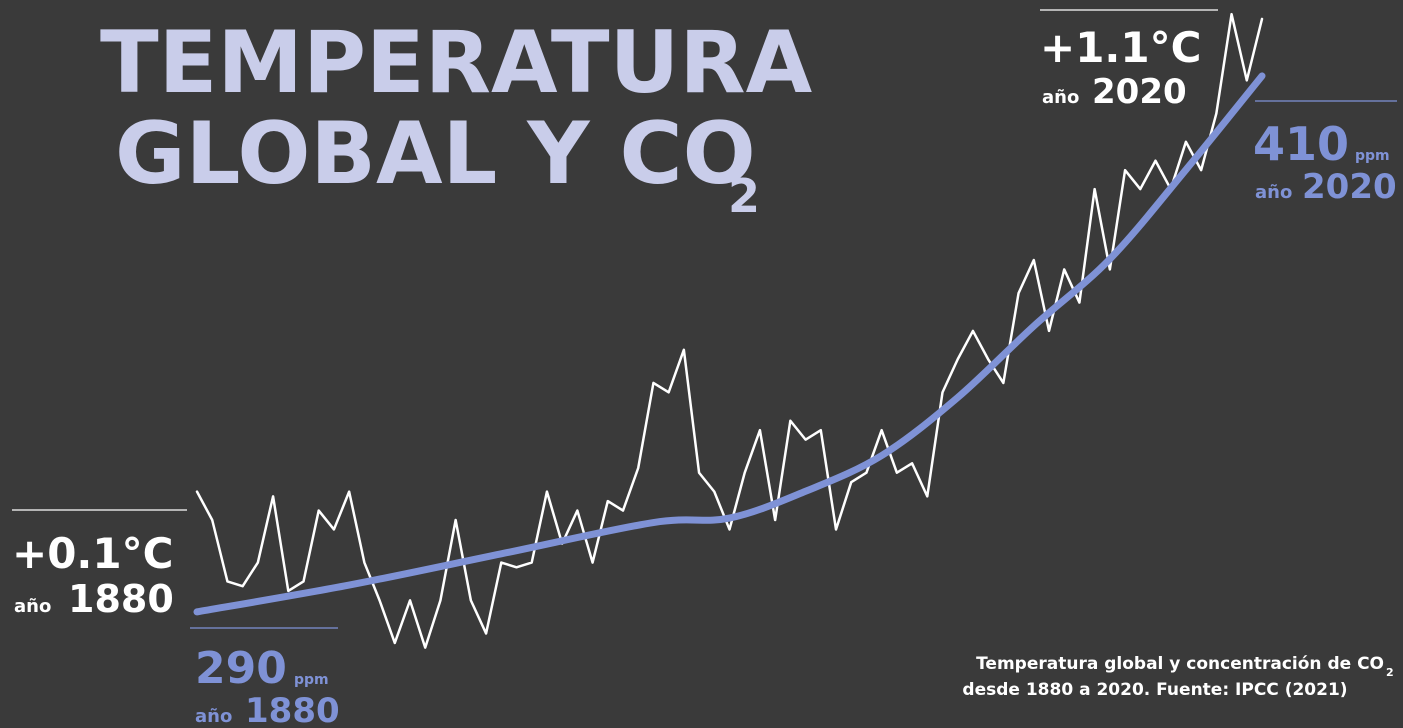 The image size is (1403, 728). I want to click on value-label: +0.1°C, so click(92, 553).